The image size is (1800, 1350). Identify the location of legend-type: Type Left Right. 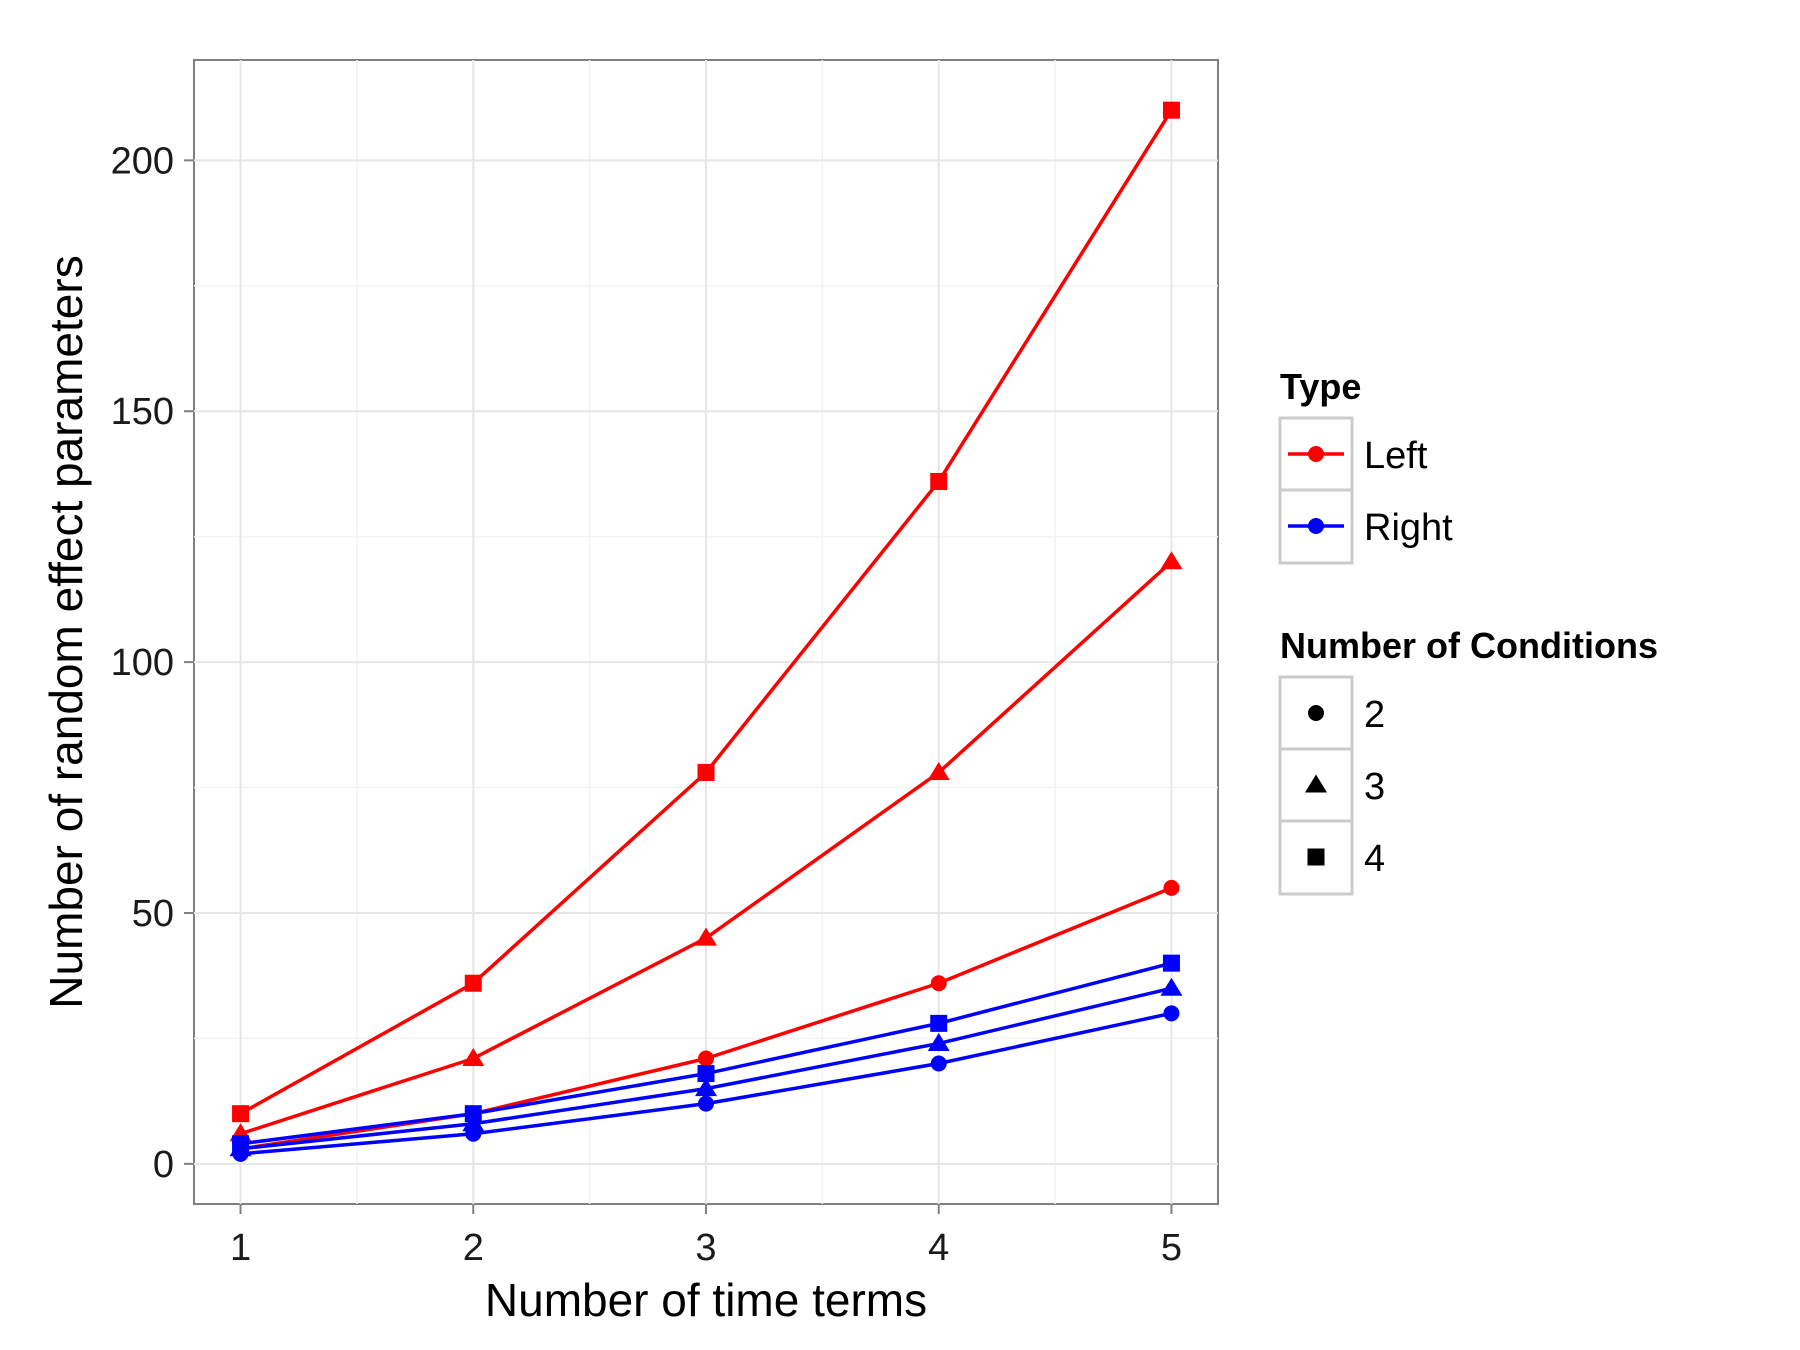
(1365, 465).